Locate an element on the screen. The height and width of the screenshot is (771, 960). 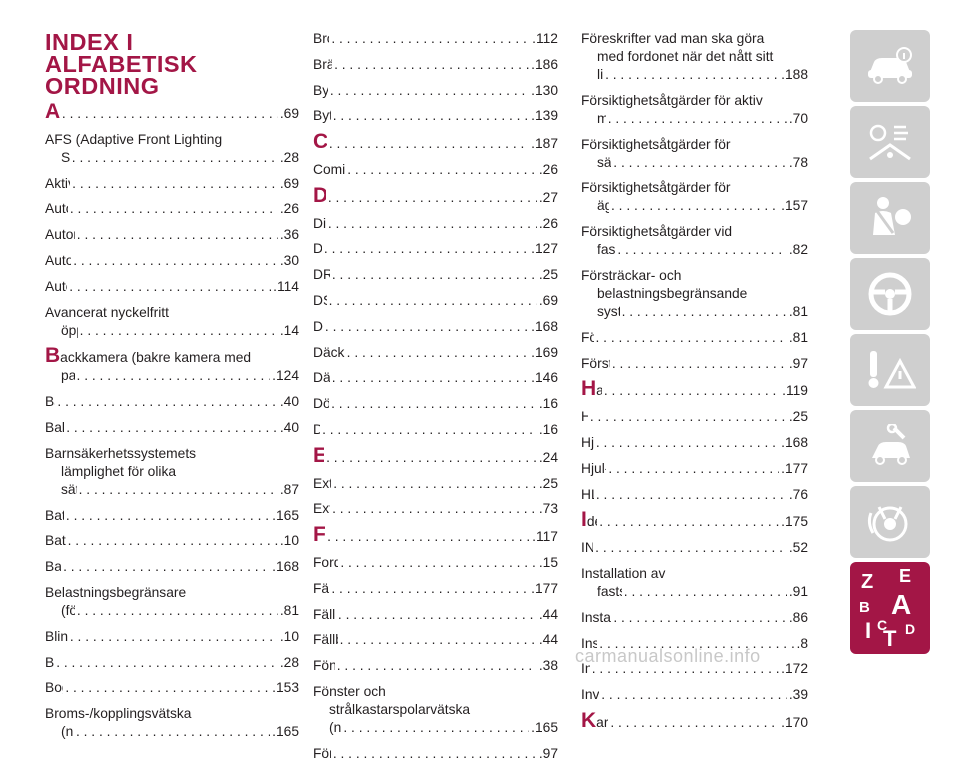
index-entry: Coming Home-belysningssystem .26 is located at coordinates (435, 170).